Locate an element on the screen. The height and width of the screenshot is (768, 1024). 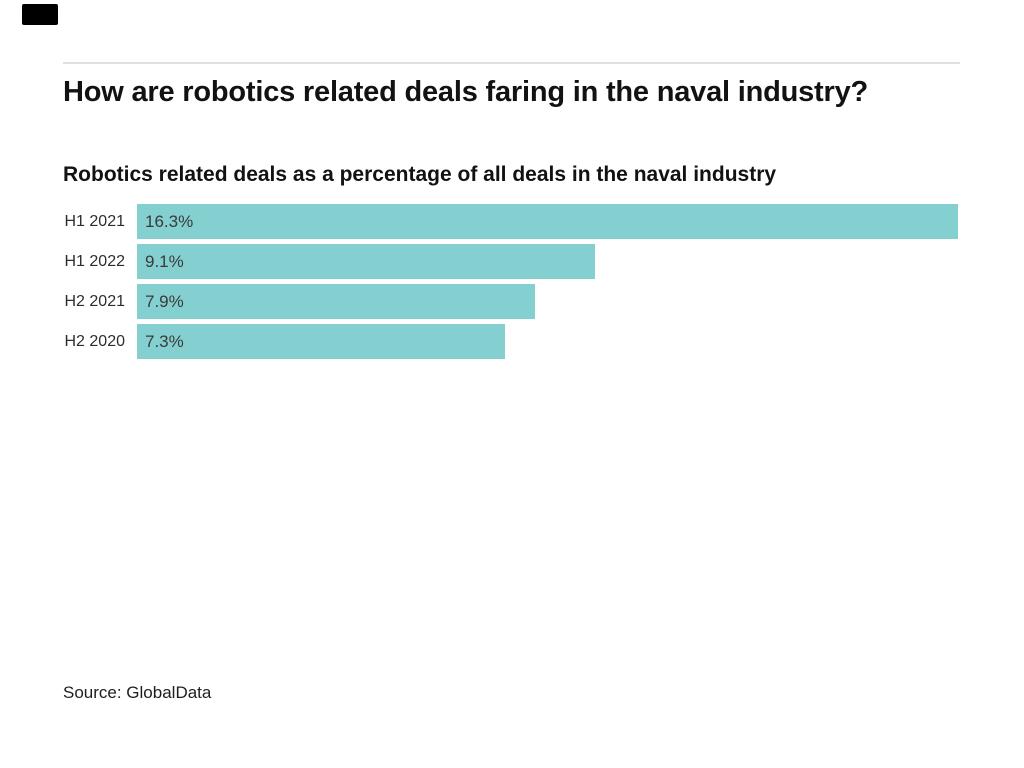
header-divider is located at coordinates (511, 63).